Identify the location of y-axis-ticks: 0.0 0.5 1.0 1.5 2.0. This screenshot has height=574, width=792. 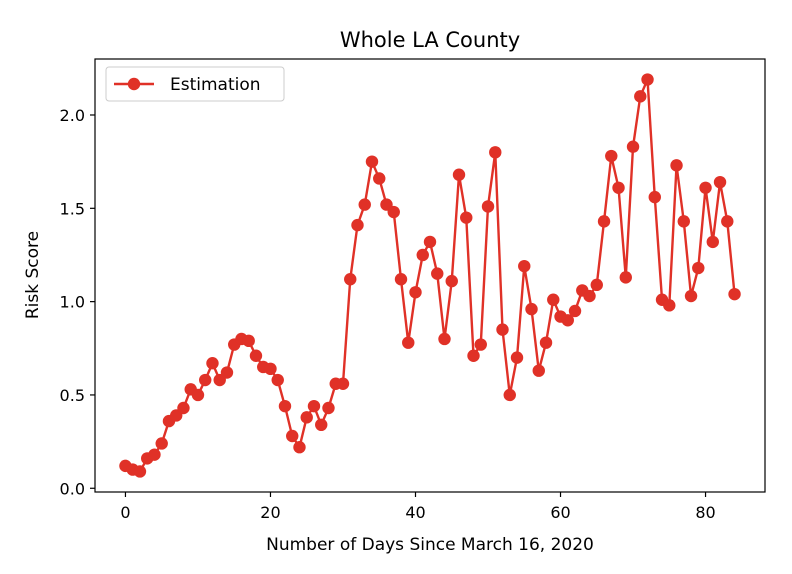
(77, 302).